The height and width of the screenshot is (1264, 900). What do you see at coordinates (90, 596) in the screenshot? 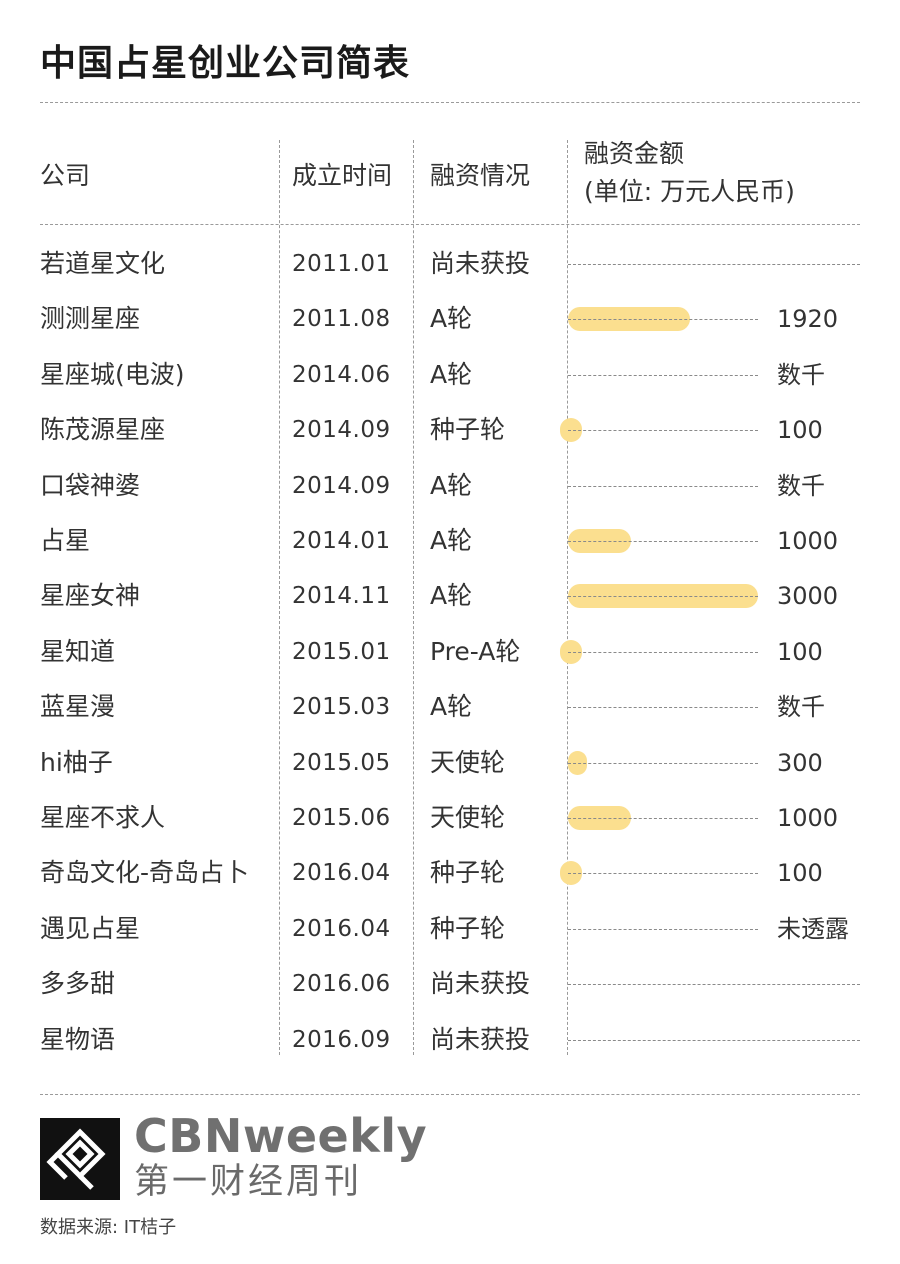
I see `company-name: 星座女神` at bounding box center [90, 596].